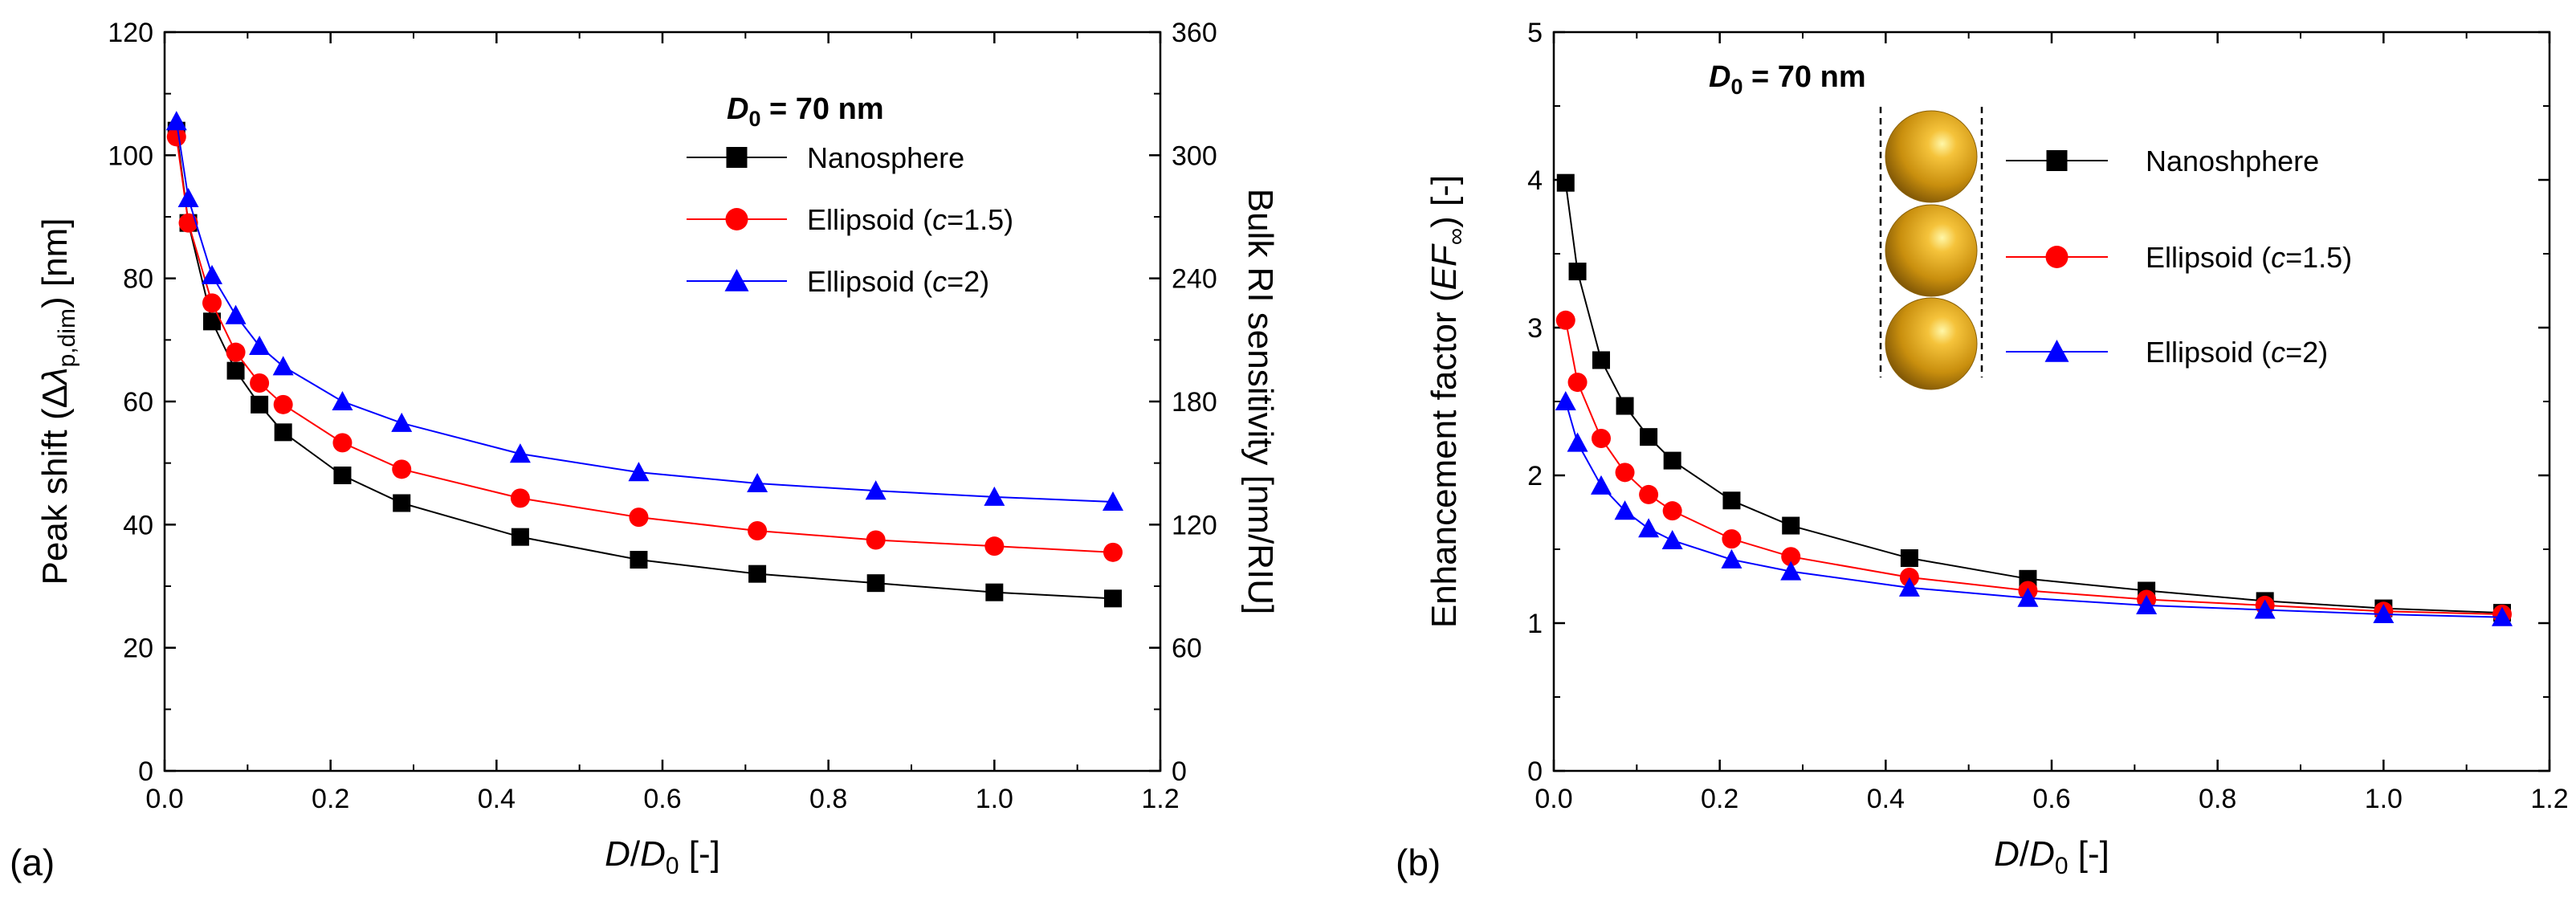 The height and width of the screenshot is (909, 2576). I want to click on x-axis-title: D/D0 [-], so click(662, 857).